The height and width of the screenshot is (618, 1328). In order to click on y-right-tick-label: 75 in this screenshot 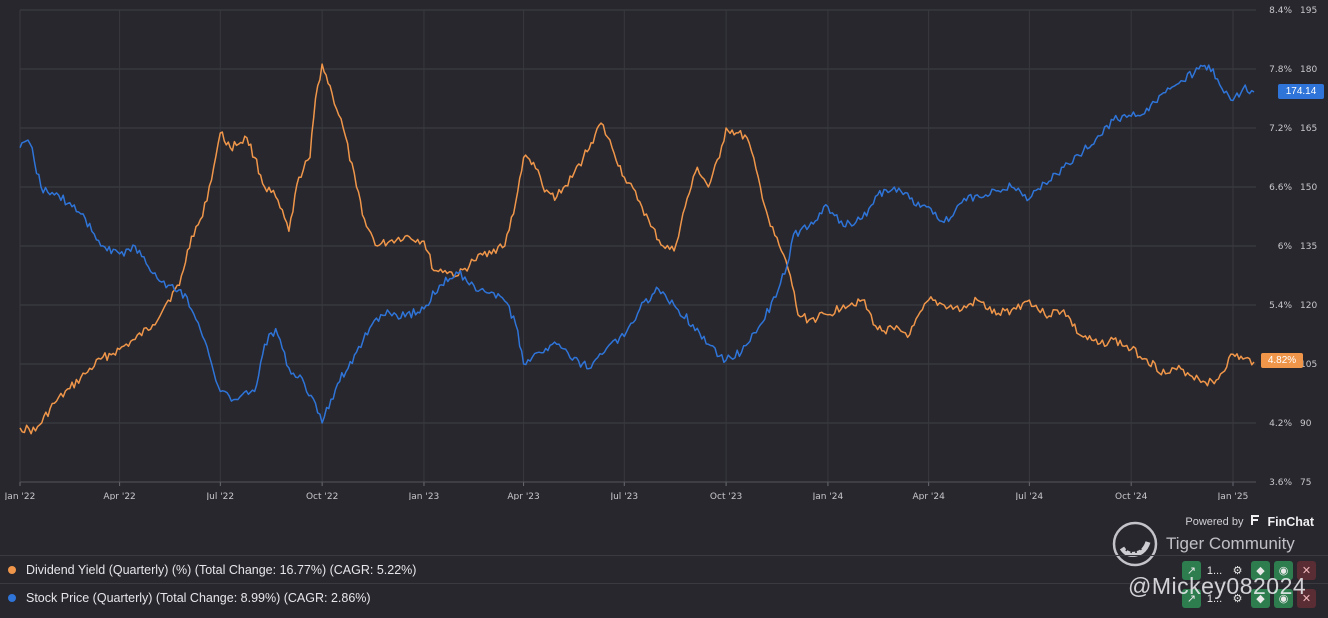, I will do `click(1305, 483)`.